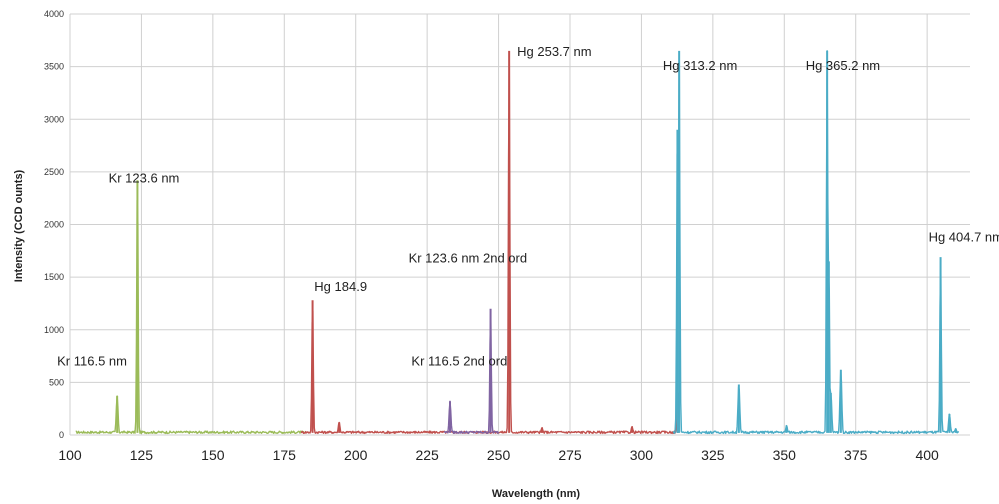 The image size is (999, 504). I want to click on peak-annotation: Kr 123.6 nm 2nd ord, so click(468, 257).